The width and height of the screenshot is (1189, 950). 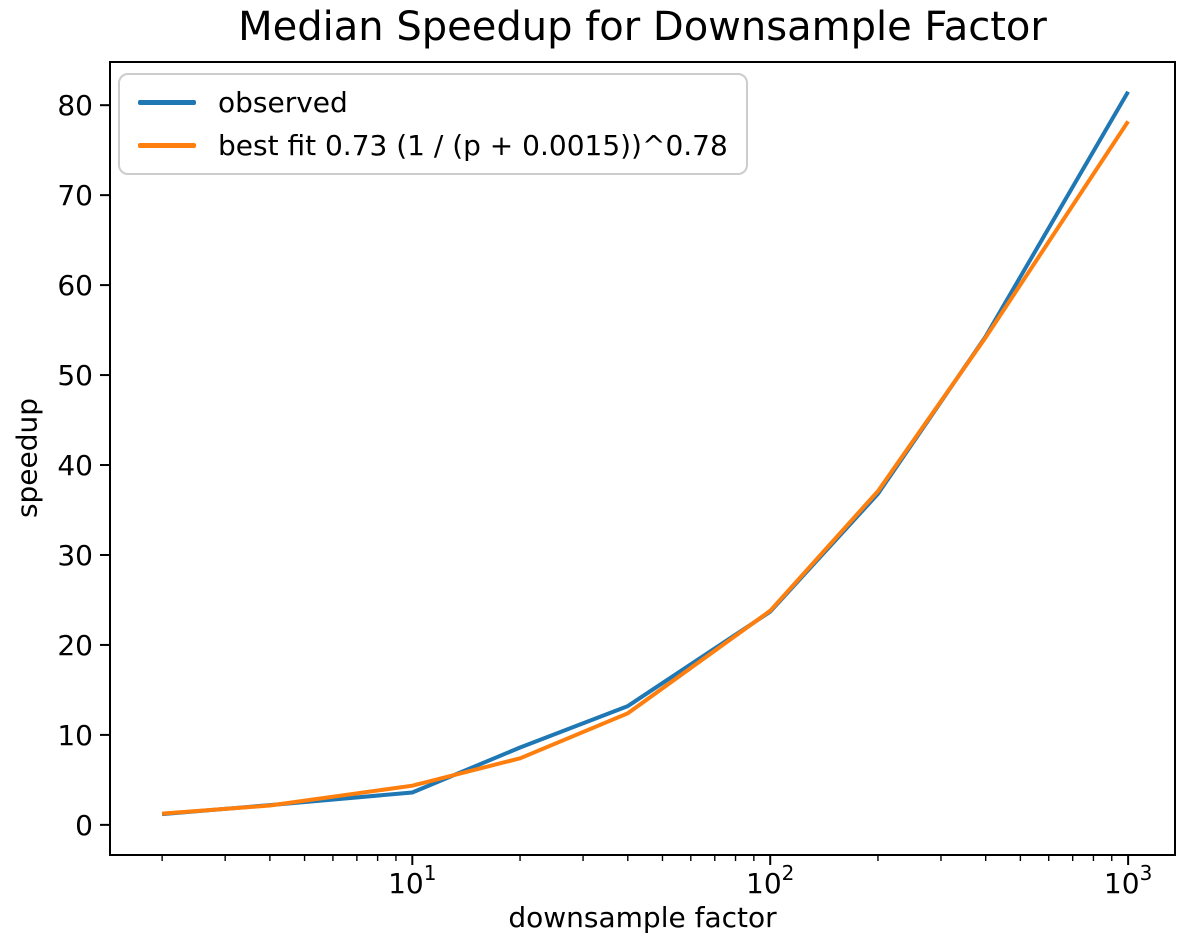 I want to click on legend-line-best-fit-swatch, so click(x=167, y=145).